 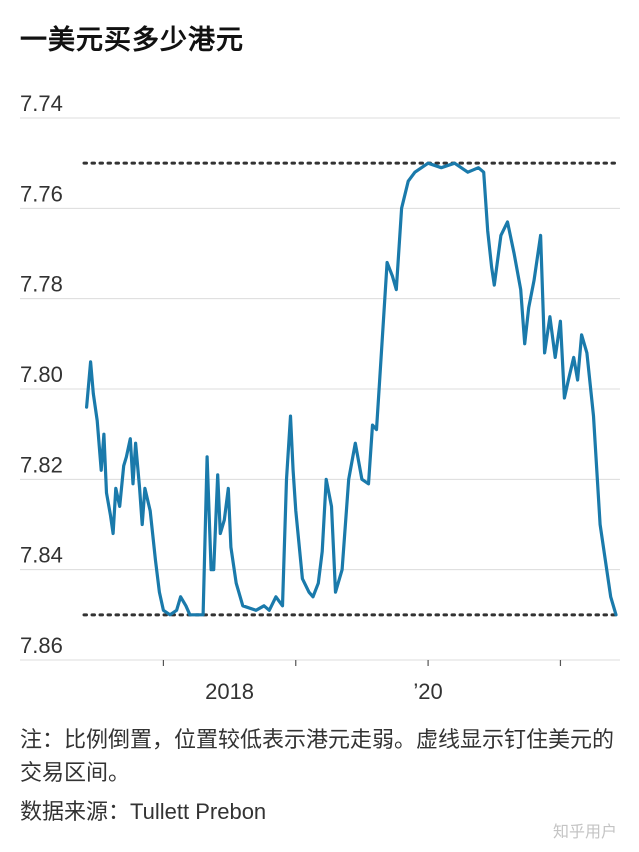 What do you see at coordinates (362, 682) in the screenshot?
I see `x-axis-ticks: 2018 ’20` at bounding box center [362, 682].